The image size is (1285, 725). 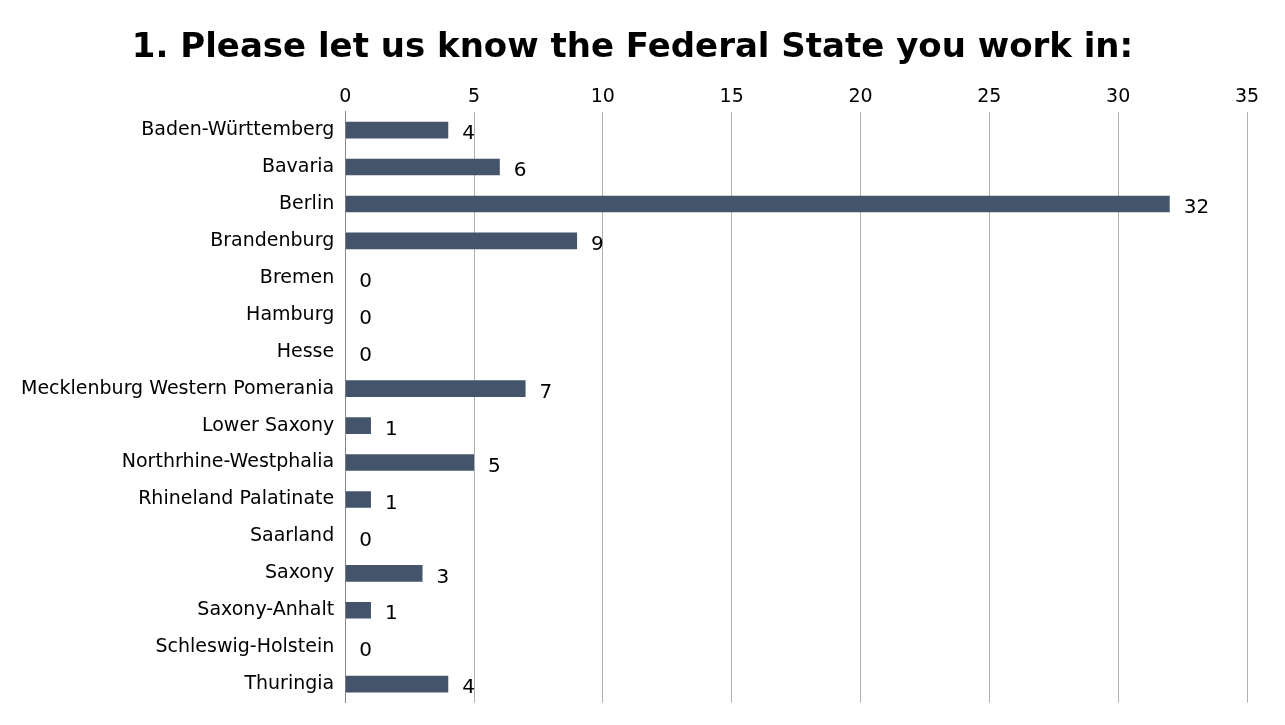 I want to click on y-tick-label: Baden-Württemberg, so click(x=238, y=128).